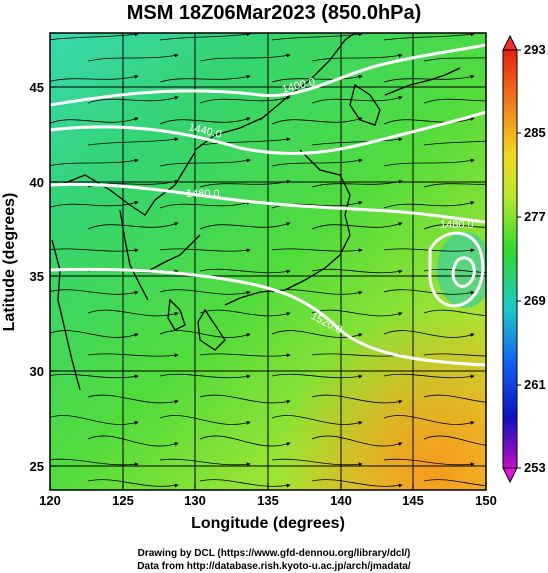 This screenshot has width=548, height=573. Describe the element at coordinates (268, 523) in the screenshot. I see `x-axis-label: Longitude (degrees)` at that location.